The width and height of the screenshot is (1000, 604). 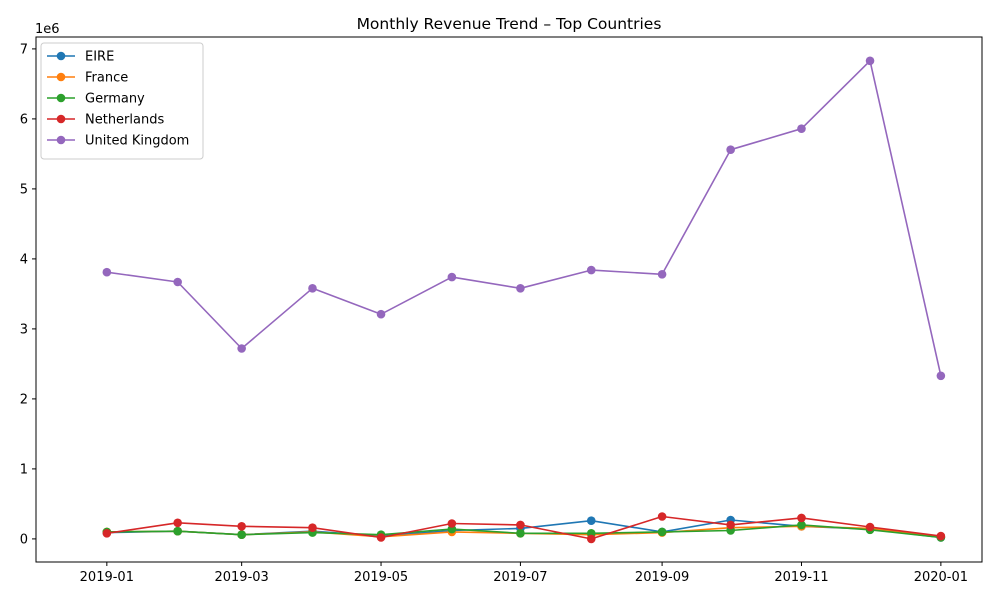 I want to click on legend-item: United Kingdom, so click(x=118, y=141).